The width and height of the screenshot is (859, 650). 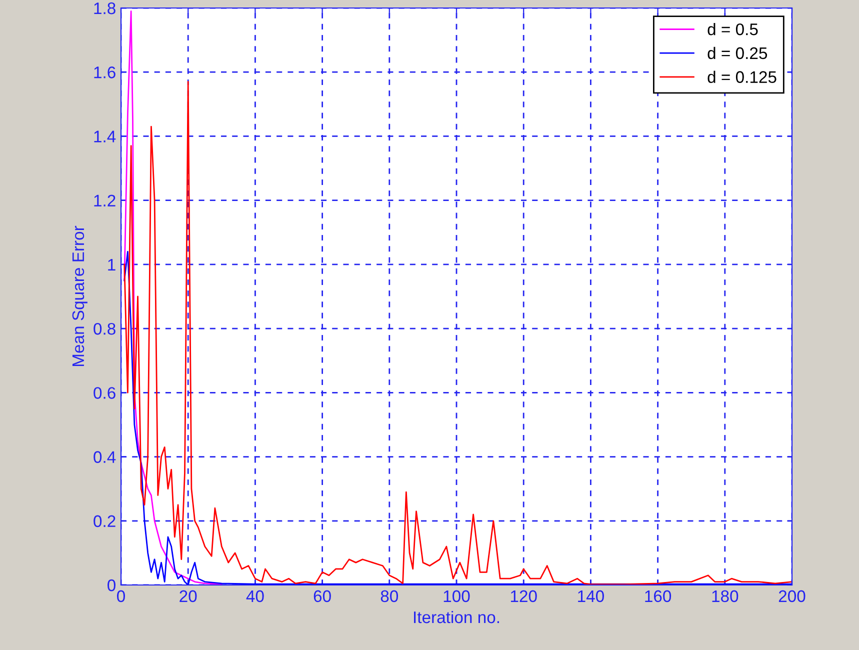 What do you see at coordinates (112, 264) in the screenshot?
I see `y-tick-label: 1` at bounding box center [112, 264].